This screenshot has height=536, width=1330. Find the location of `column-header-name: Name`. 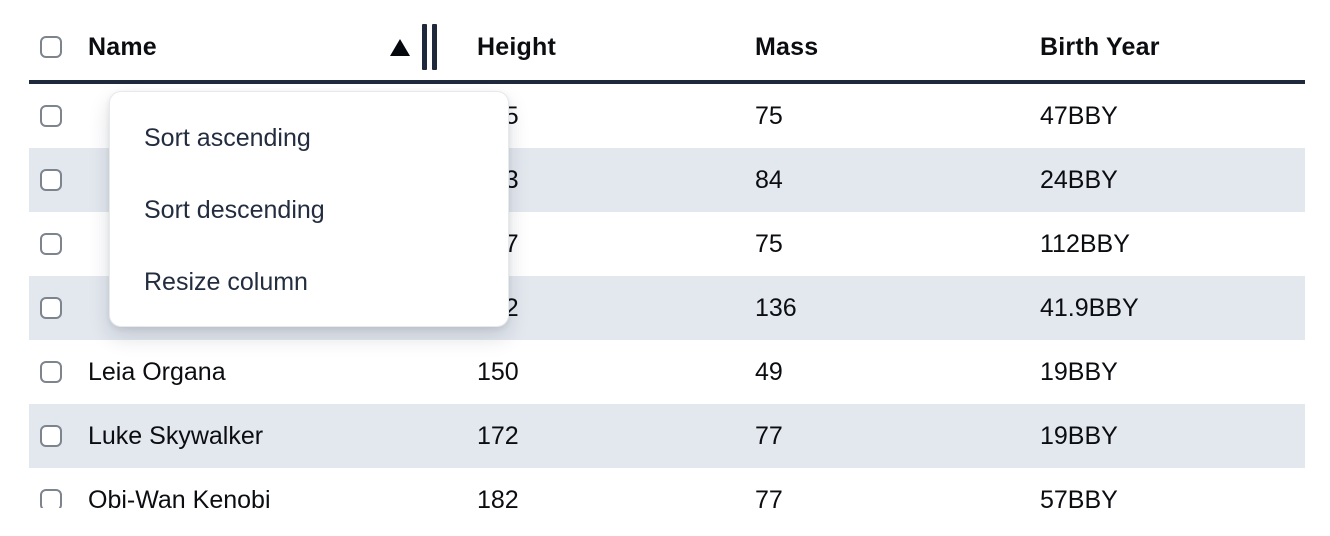

column-header-name: Name is located at coordinates (253, 47).